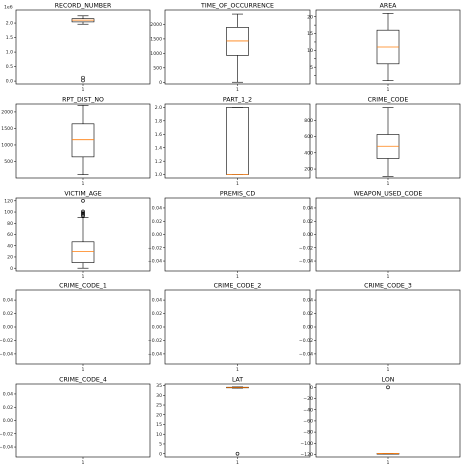  Describe the element at coordinates (83, 380) in the screenshot. I see `subplot-title: CRIME_CODE_4` at that location.